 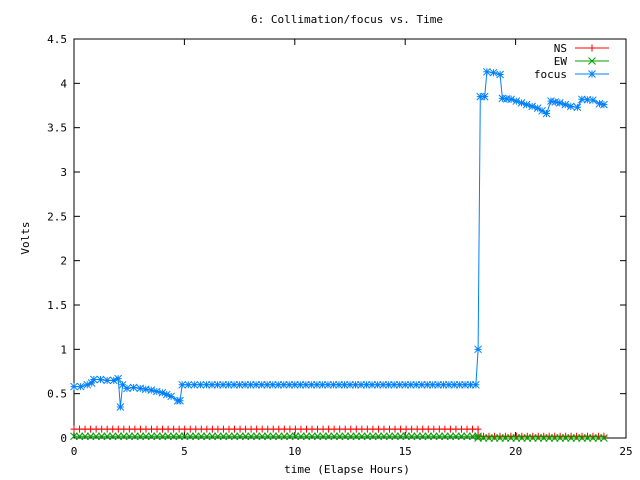 What do you see at coordinates (560, 48) in the screenshot?
I see `legend-label-ns: NS` at bounding box center [560, 48].